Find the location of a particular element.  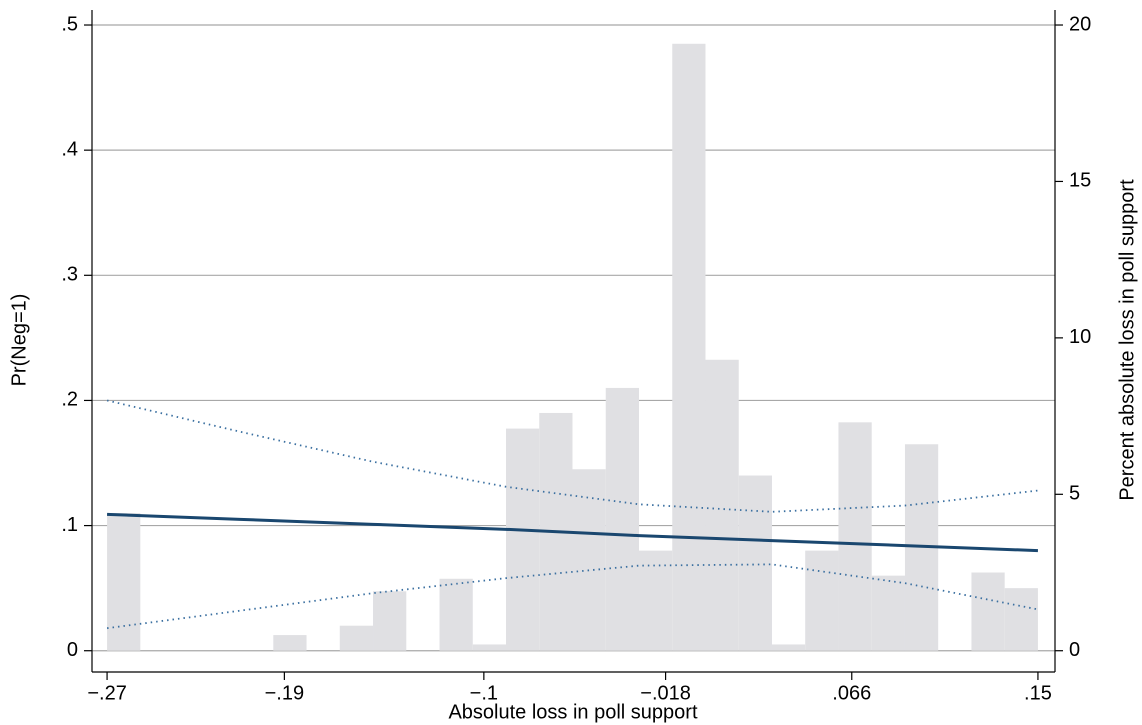

y-axis-label: Pr(Neg=1) is located at coordinates (19, 340).